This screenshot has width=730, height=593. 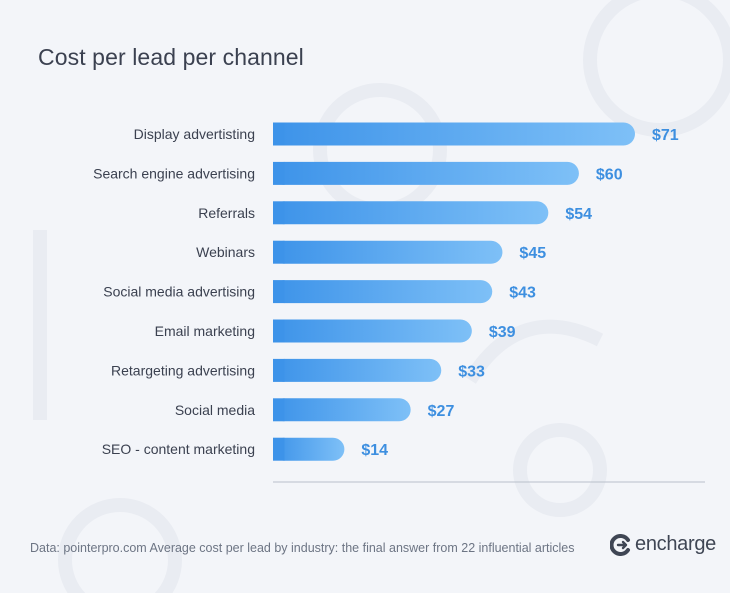 What do you see at coordinates (215, 410) in the screenshot?
I see `category-label: Social media` at bounding box center [215, 410].